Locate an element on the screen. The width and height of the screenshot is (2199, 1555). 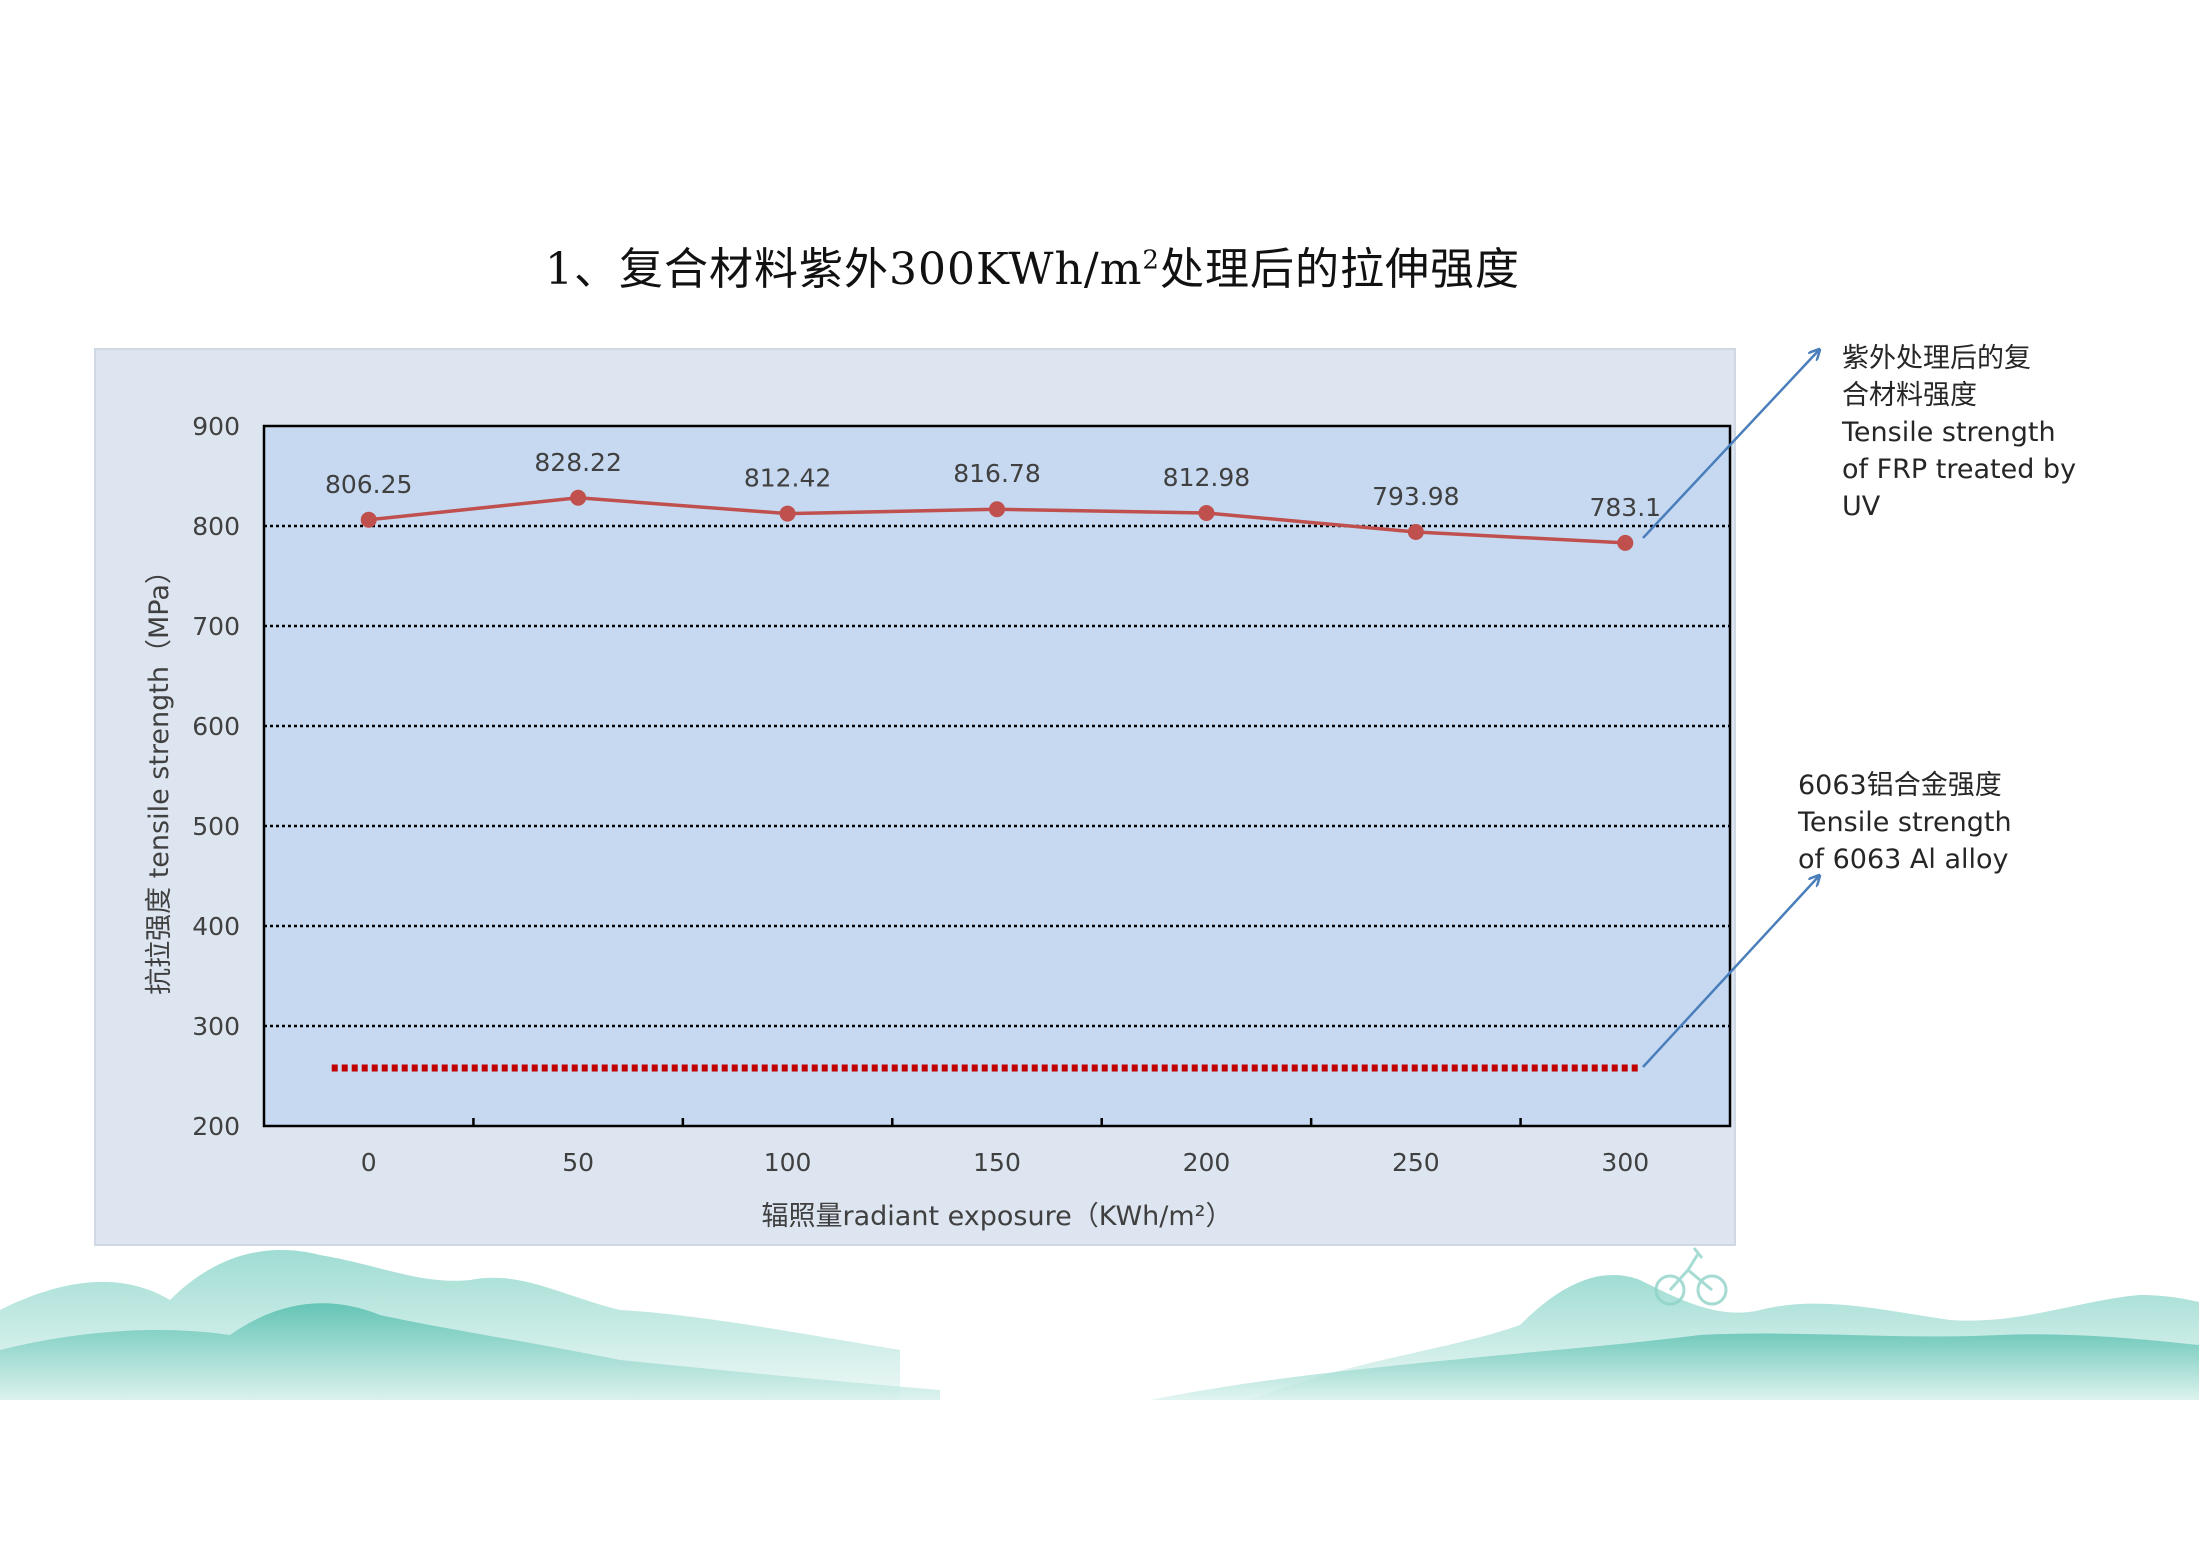
x-tick-label: 0 is located at coordinates (369, 1162).